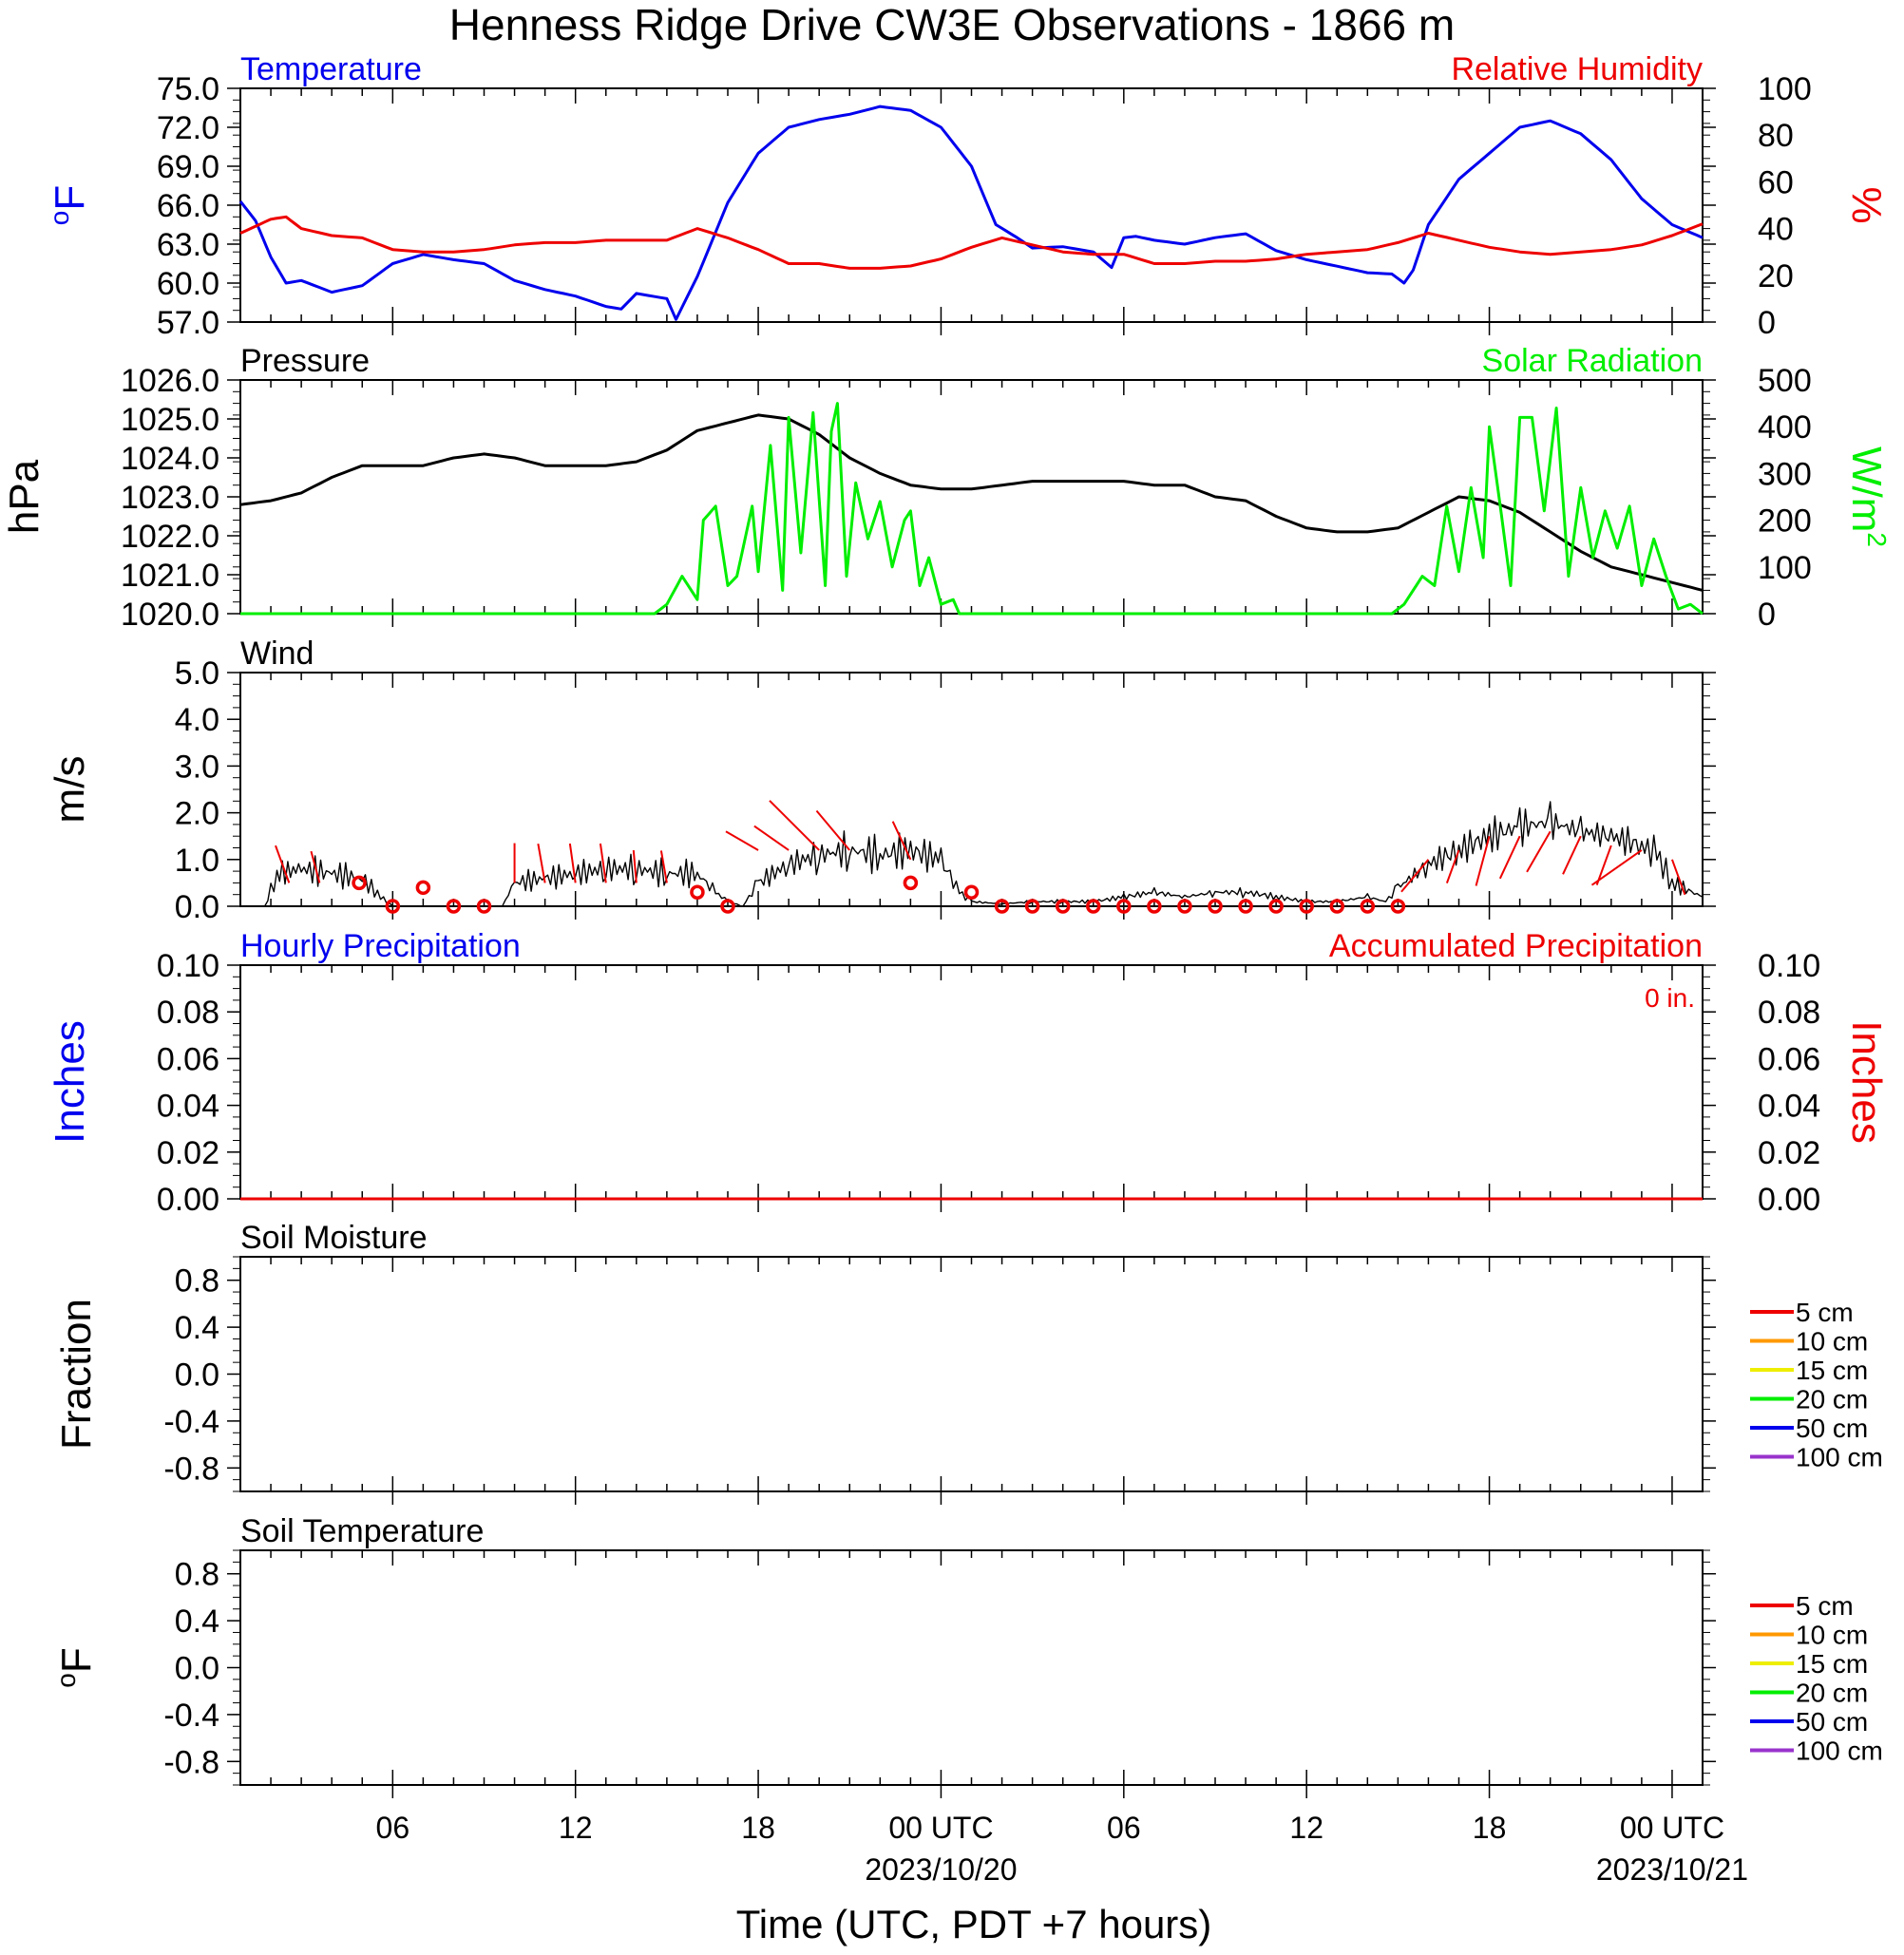  Describe the element at coordinates (76, 1660) in the screenshot. I see `unit-letter: F` at that location.